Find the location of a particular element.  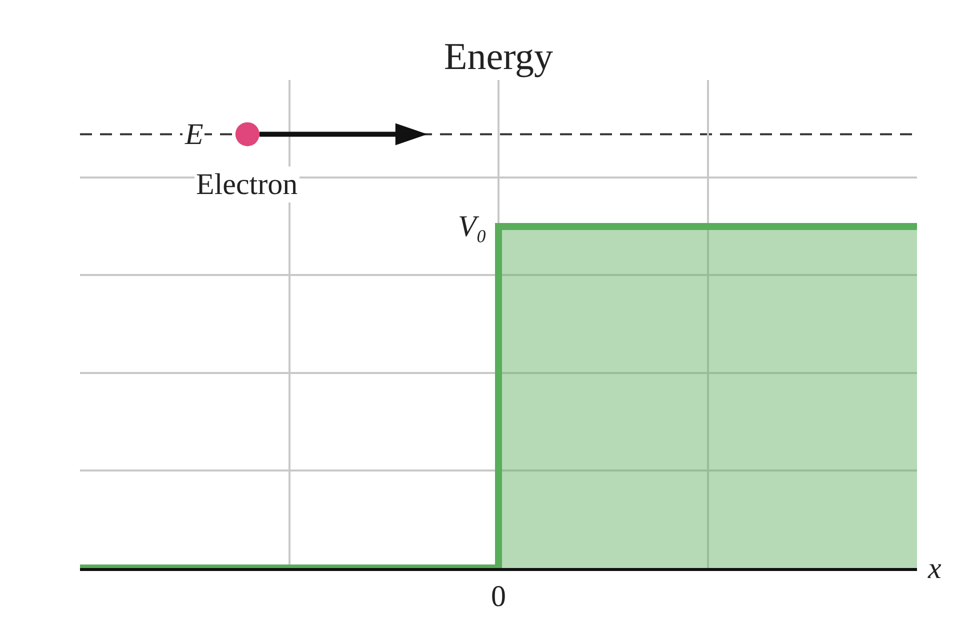

text: Electron is located at coordinates (247, 184).